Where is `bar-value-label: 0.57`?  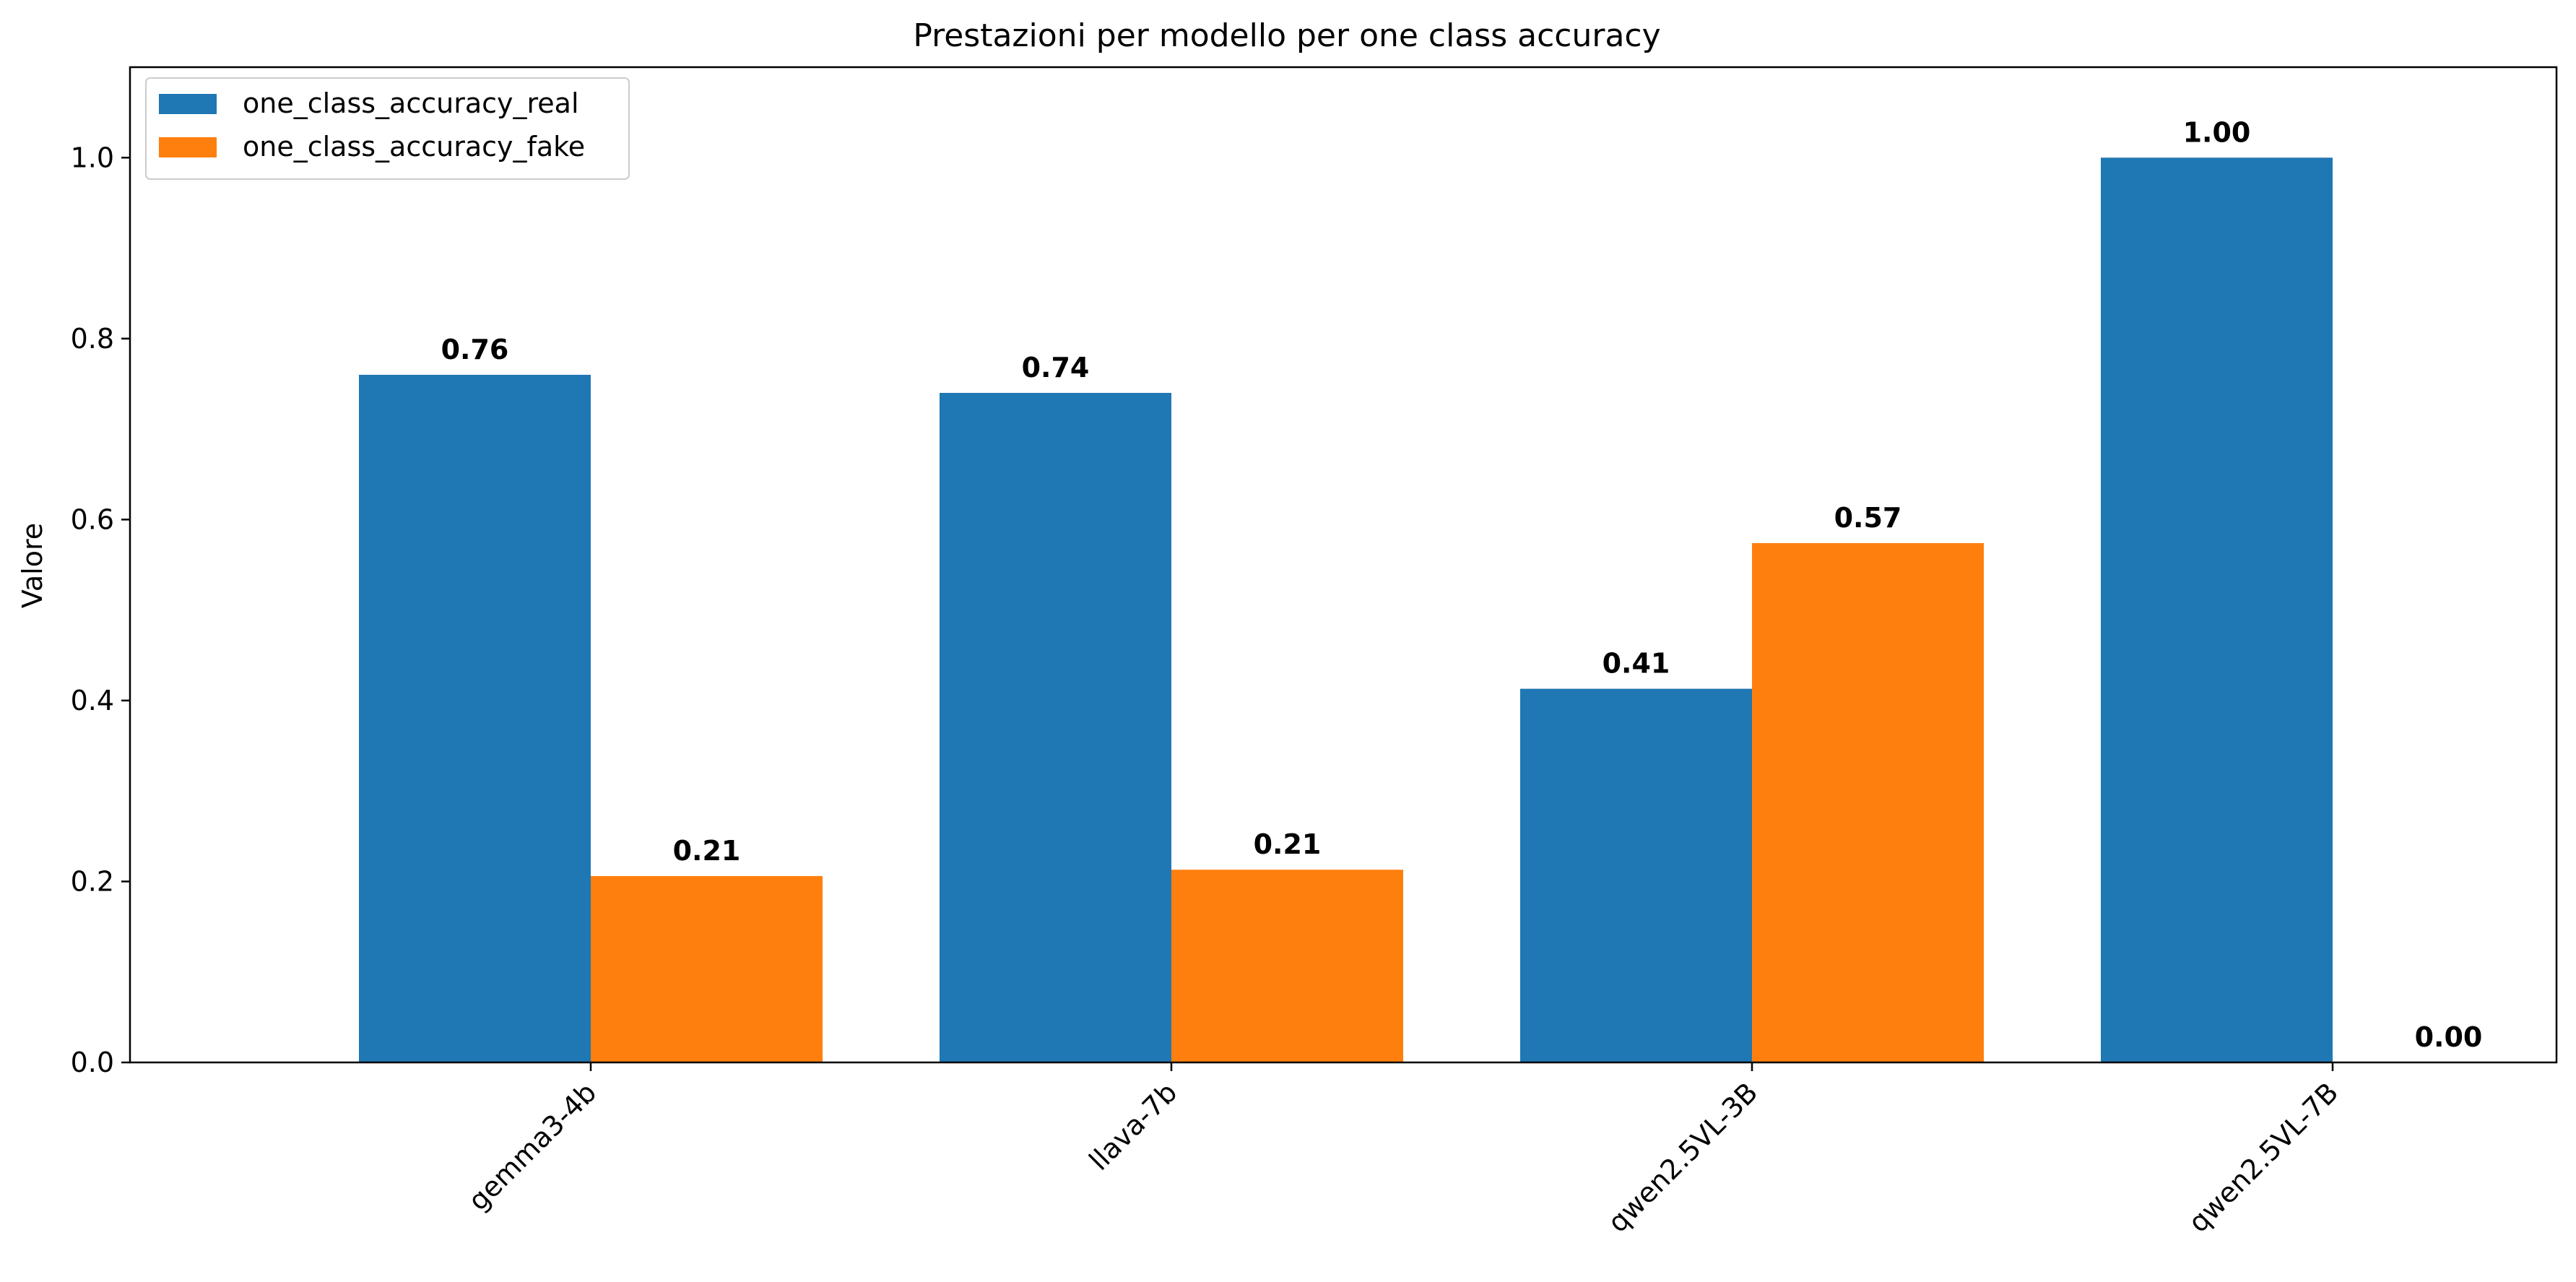 bar-value-label: 0.57 is located at coordinates (1868, 518).